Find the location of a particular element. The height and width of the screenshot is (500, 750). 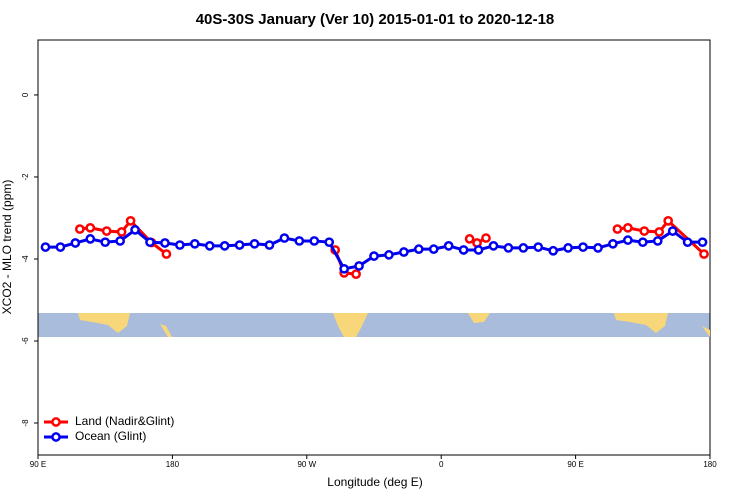

x-tick-label: 90 W is located at coordinates (306, 464).